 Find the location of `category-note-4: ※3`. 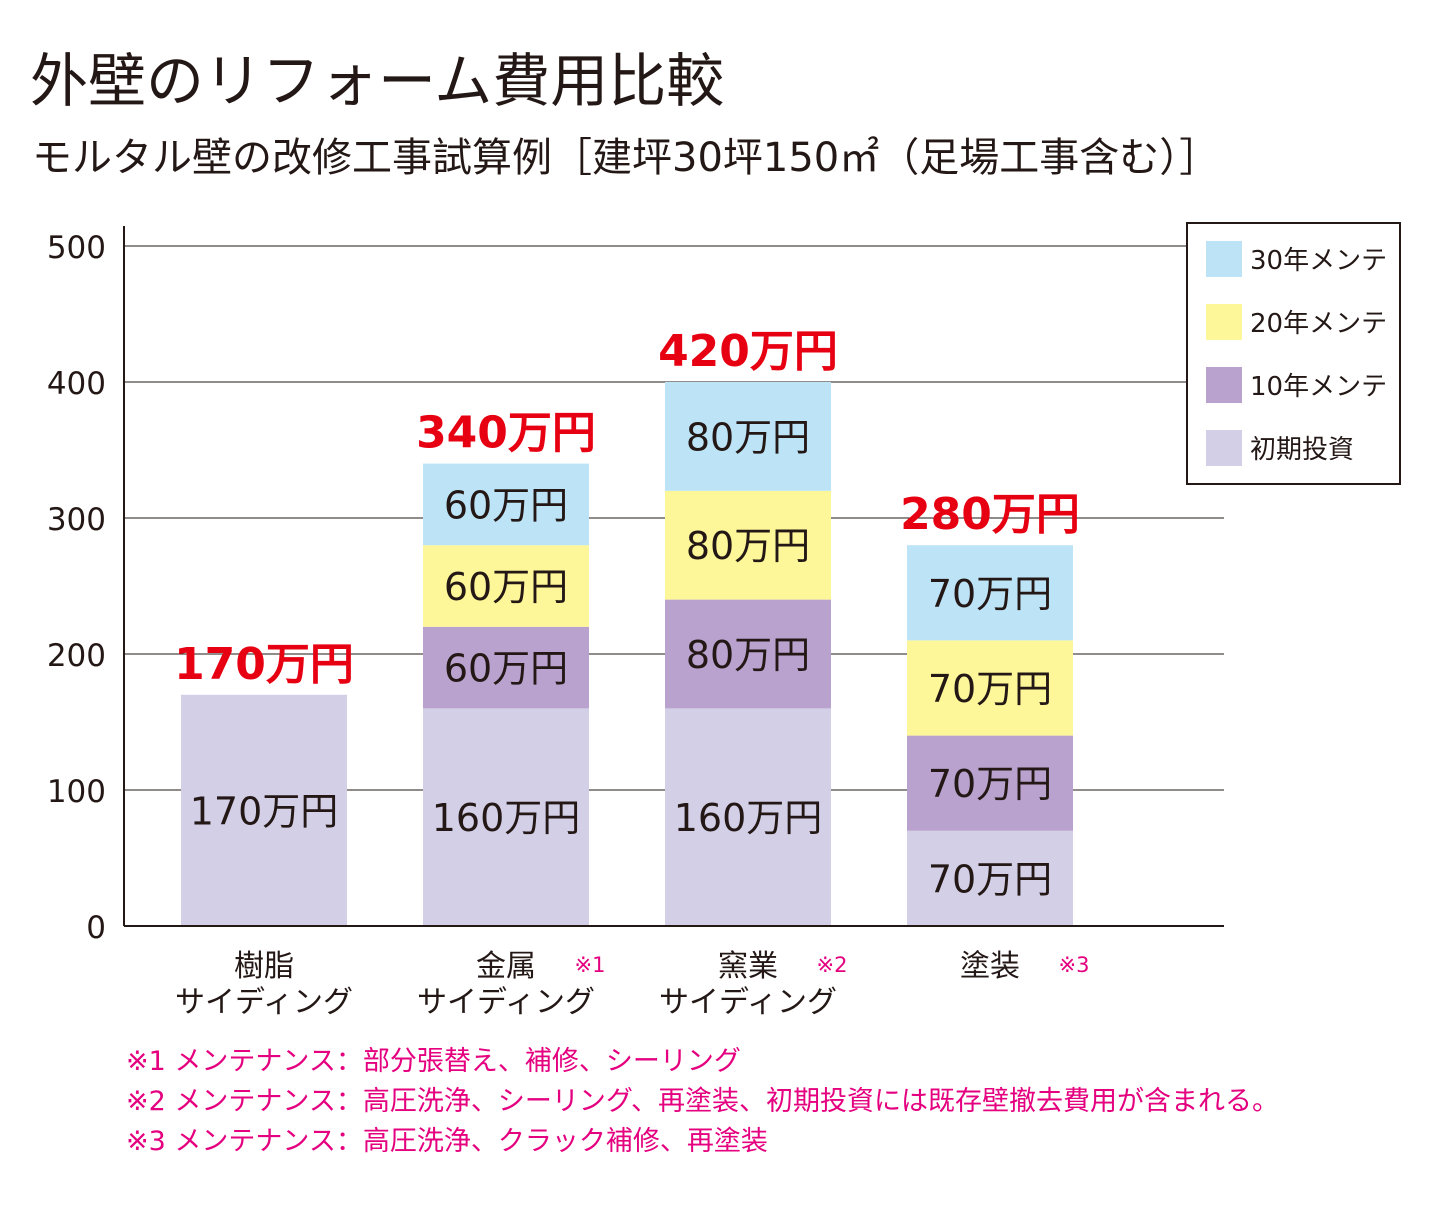

category-note-4: ※3 is located at coordinates (1074, 965).